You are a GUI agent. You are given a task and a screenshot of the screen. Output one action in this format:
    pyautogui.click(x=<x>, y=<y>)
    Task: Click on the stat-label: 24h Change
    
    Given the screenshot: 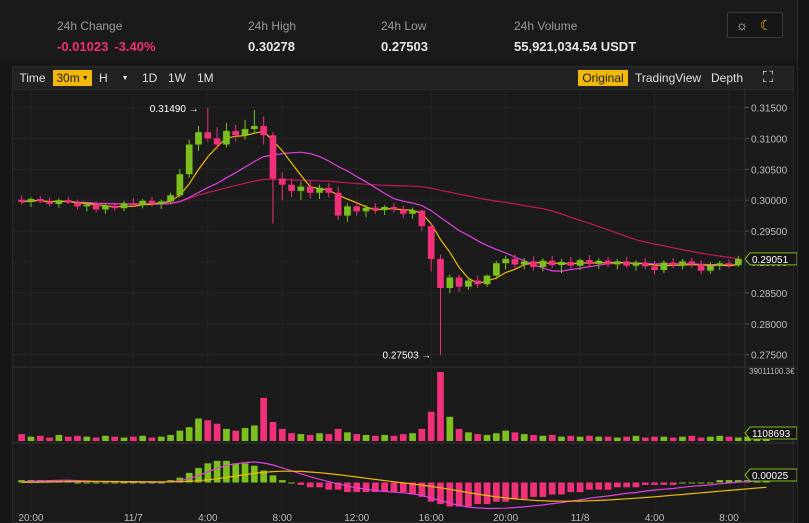 What is the action you would take?
    pyautogui.click(x=90, y=26)
    